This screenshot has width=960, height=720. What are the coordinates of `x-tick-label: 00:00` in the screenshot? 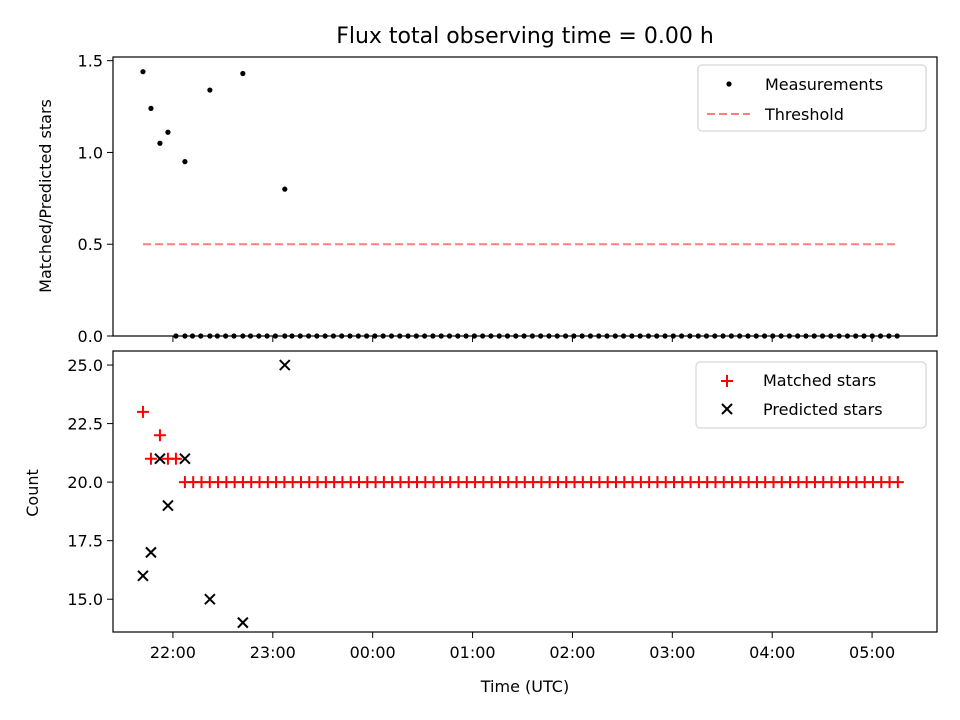 It's located at (373, 652).